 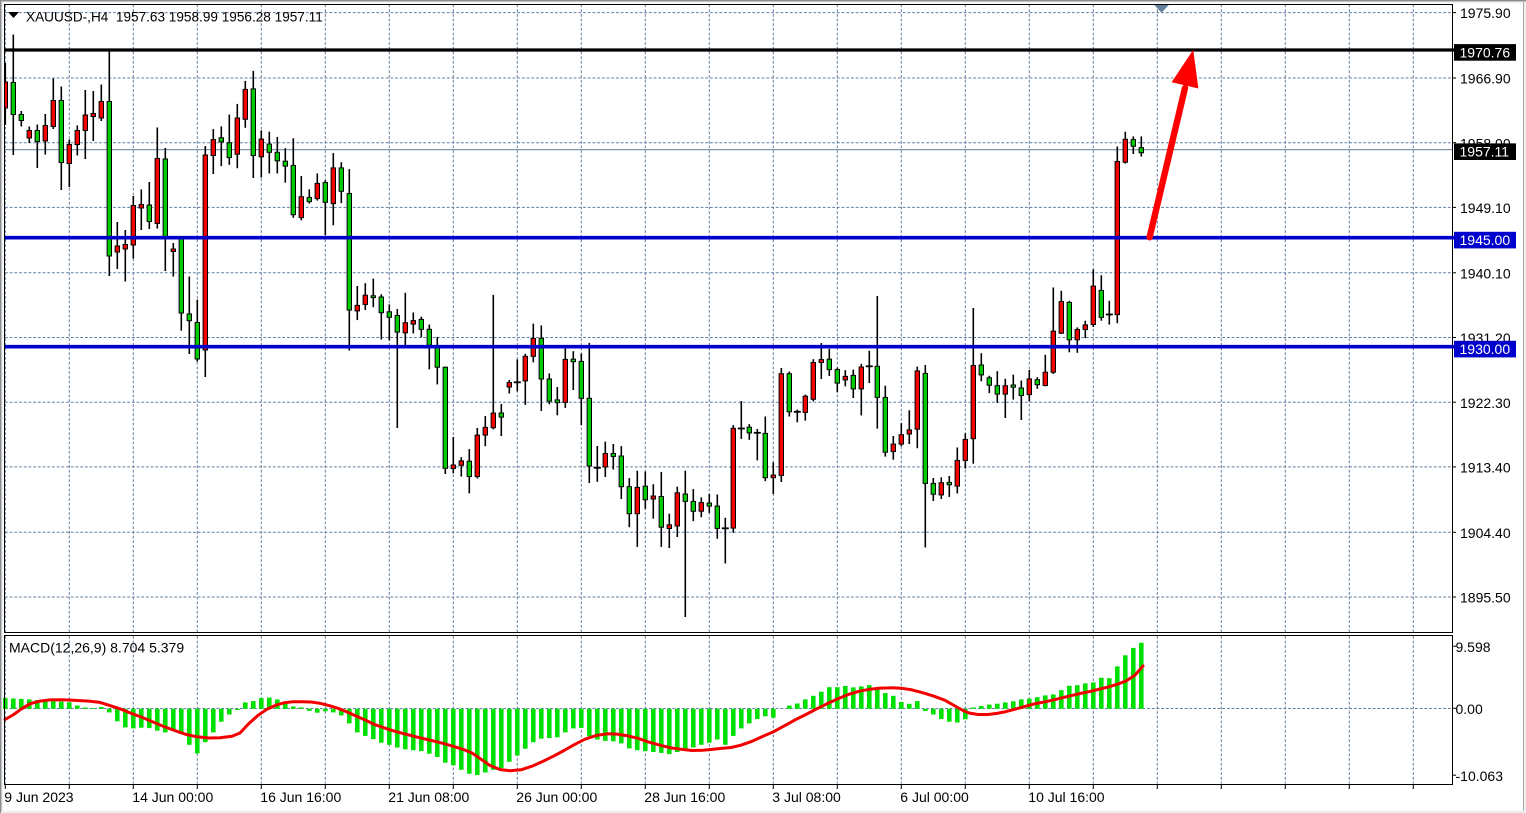 What do you see at coordinates (300, 797) in the screenshot?
I see `svg-text: 16 Jun 16:00` at bounding box center [300, 797].